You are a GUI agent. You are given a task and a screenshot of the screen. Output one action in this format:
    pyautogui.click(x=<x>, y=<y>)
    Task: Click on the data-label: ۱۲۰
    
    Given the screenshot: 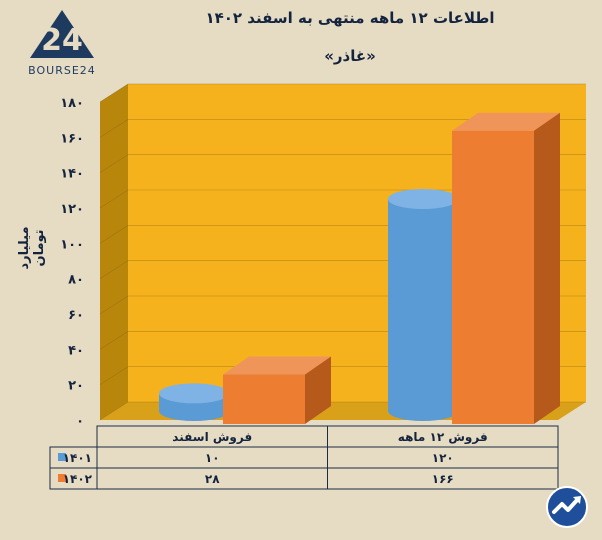 What is the action you would take?
    pyautogui.click(x=443, y=458)
    